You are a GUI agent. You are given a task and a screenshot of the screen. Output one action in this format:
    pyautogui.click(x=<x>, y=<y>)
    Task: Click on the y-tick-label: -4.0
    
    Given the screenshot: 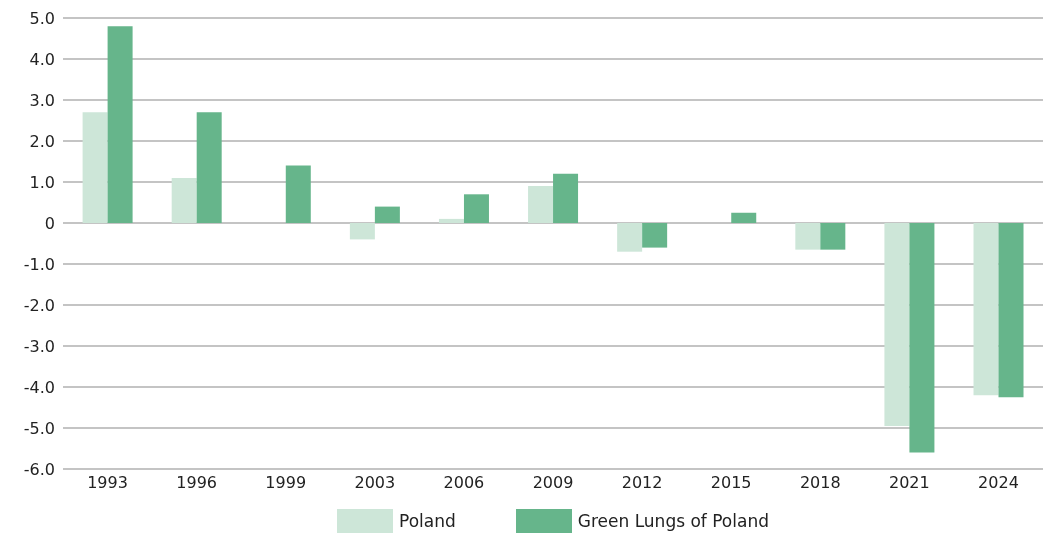 What is the action you would take?
    pyautogui.click(x=39, y=387)
    